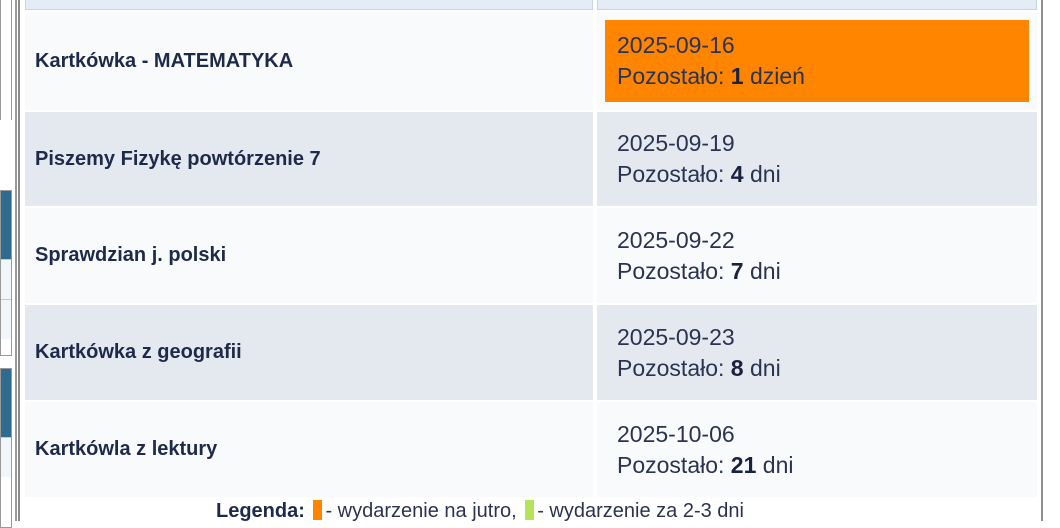  I want to click on scrollbar-border, so click(1042, 260).